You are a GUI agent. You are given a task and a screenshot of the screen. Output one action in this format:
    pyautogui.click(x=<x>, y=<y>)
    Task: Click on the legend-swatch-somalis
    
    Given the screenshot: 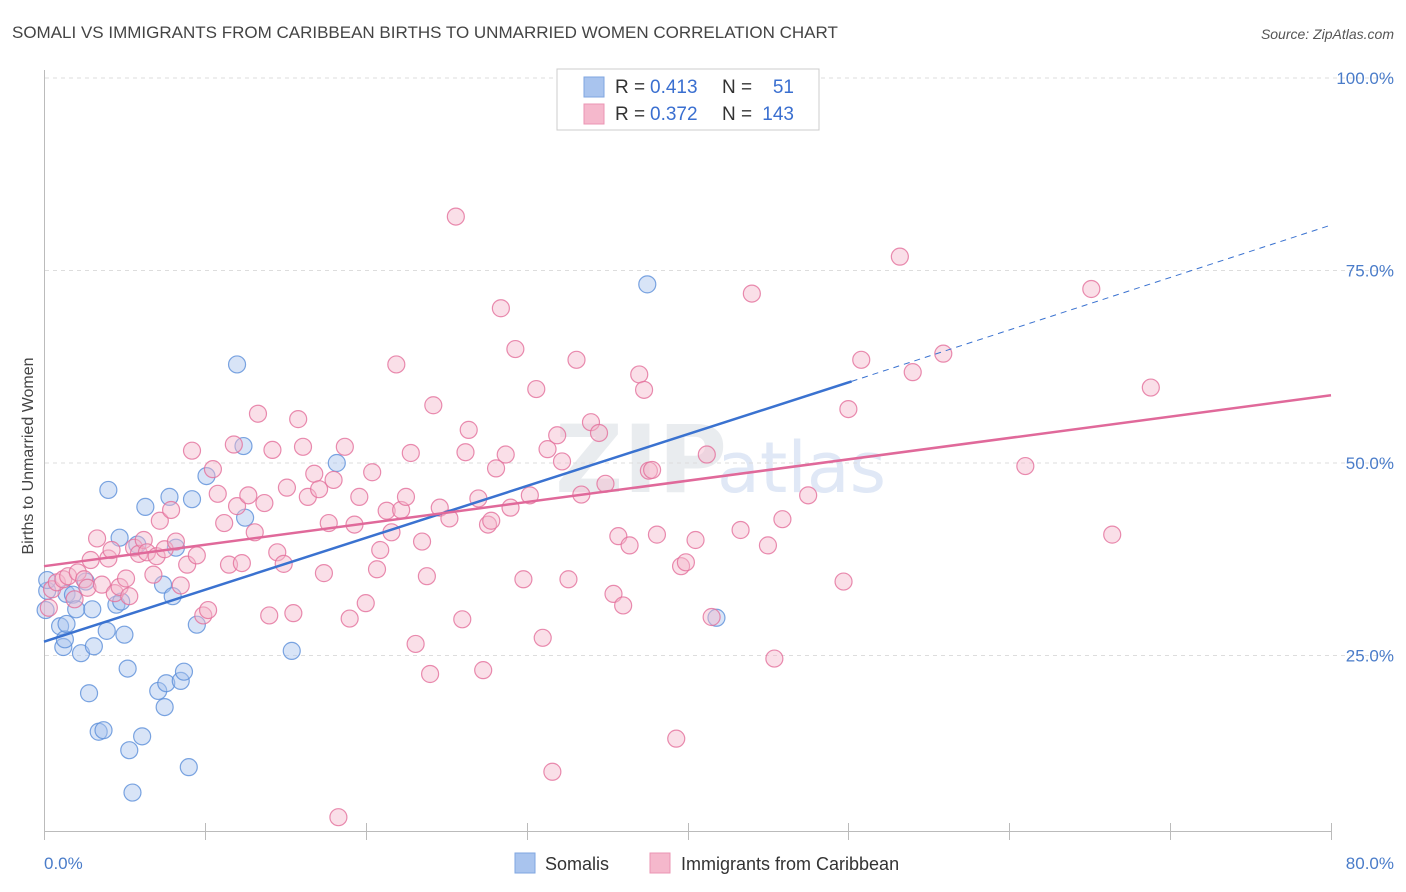 What is the action you would take?
    pyautogui.click(x=594, y=87)
    